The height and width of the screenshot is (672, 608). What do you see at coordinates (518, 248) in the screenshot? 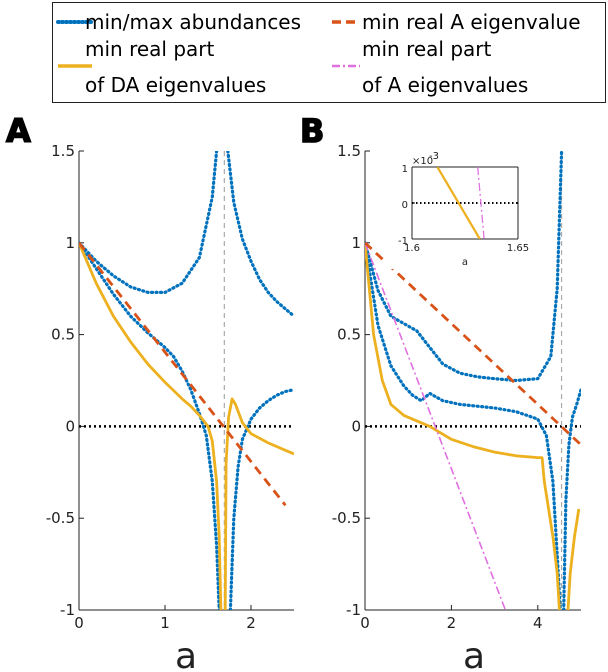
I see `x-tick-label: 1.65` at bounding box center [518, 248].